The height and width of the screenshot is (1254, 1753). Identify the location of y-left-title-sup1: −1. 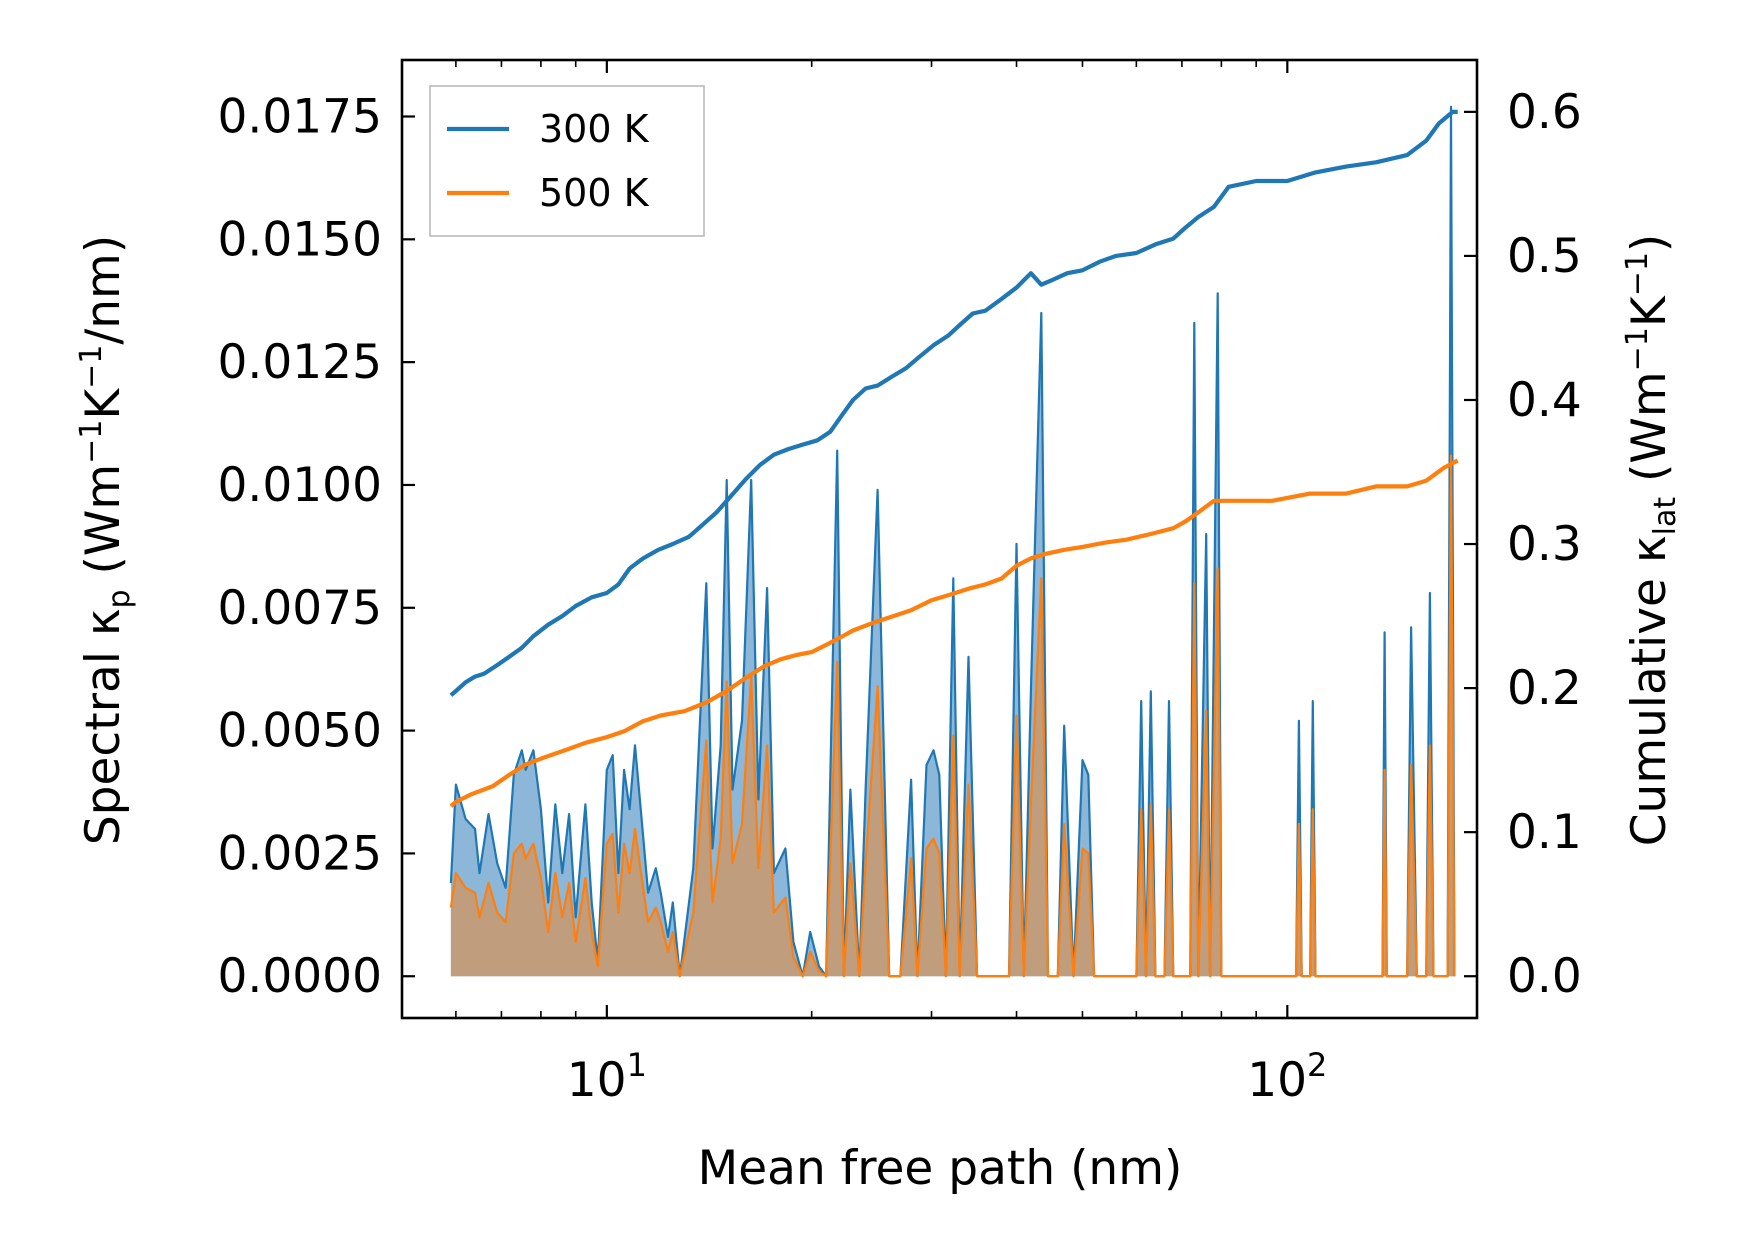
(91, 442).